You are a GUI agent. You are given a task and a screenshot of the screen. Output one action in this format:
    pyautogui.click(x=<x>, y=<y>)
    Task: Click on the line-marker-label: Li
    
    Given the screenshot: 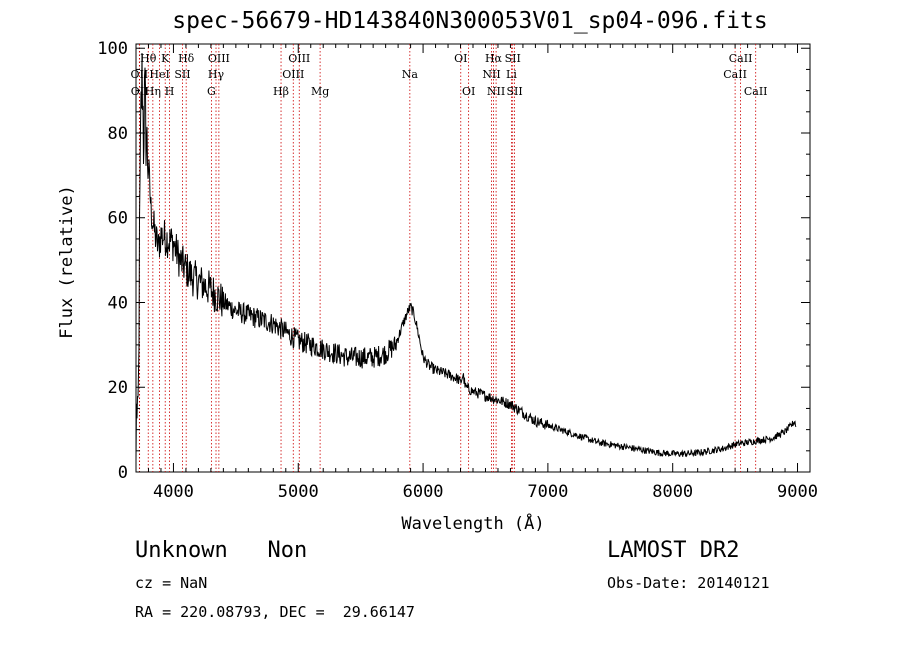 What is the action you would take?
    pyautogui.click(x=511, y=74)
    